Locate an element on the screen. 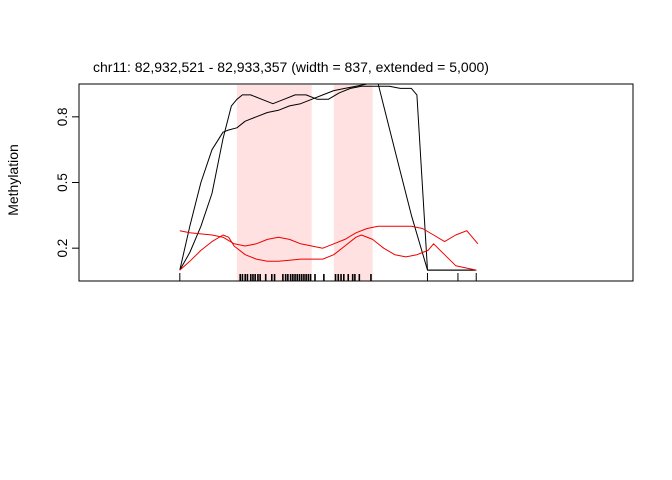 The height and width of the screenshot is (480, 672). y-tick-label-3: 0.8 is located at coordinates (62, 116).